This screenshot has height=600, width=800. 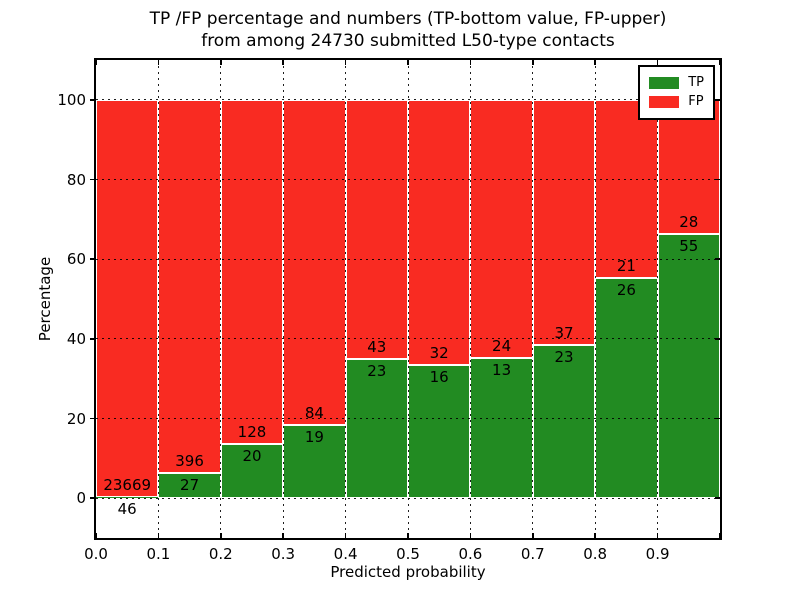 I want to click on x-tick-label: 0.8, so click(x=595, y=554).